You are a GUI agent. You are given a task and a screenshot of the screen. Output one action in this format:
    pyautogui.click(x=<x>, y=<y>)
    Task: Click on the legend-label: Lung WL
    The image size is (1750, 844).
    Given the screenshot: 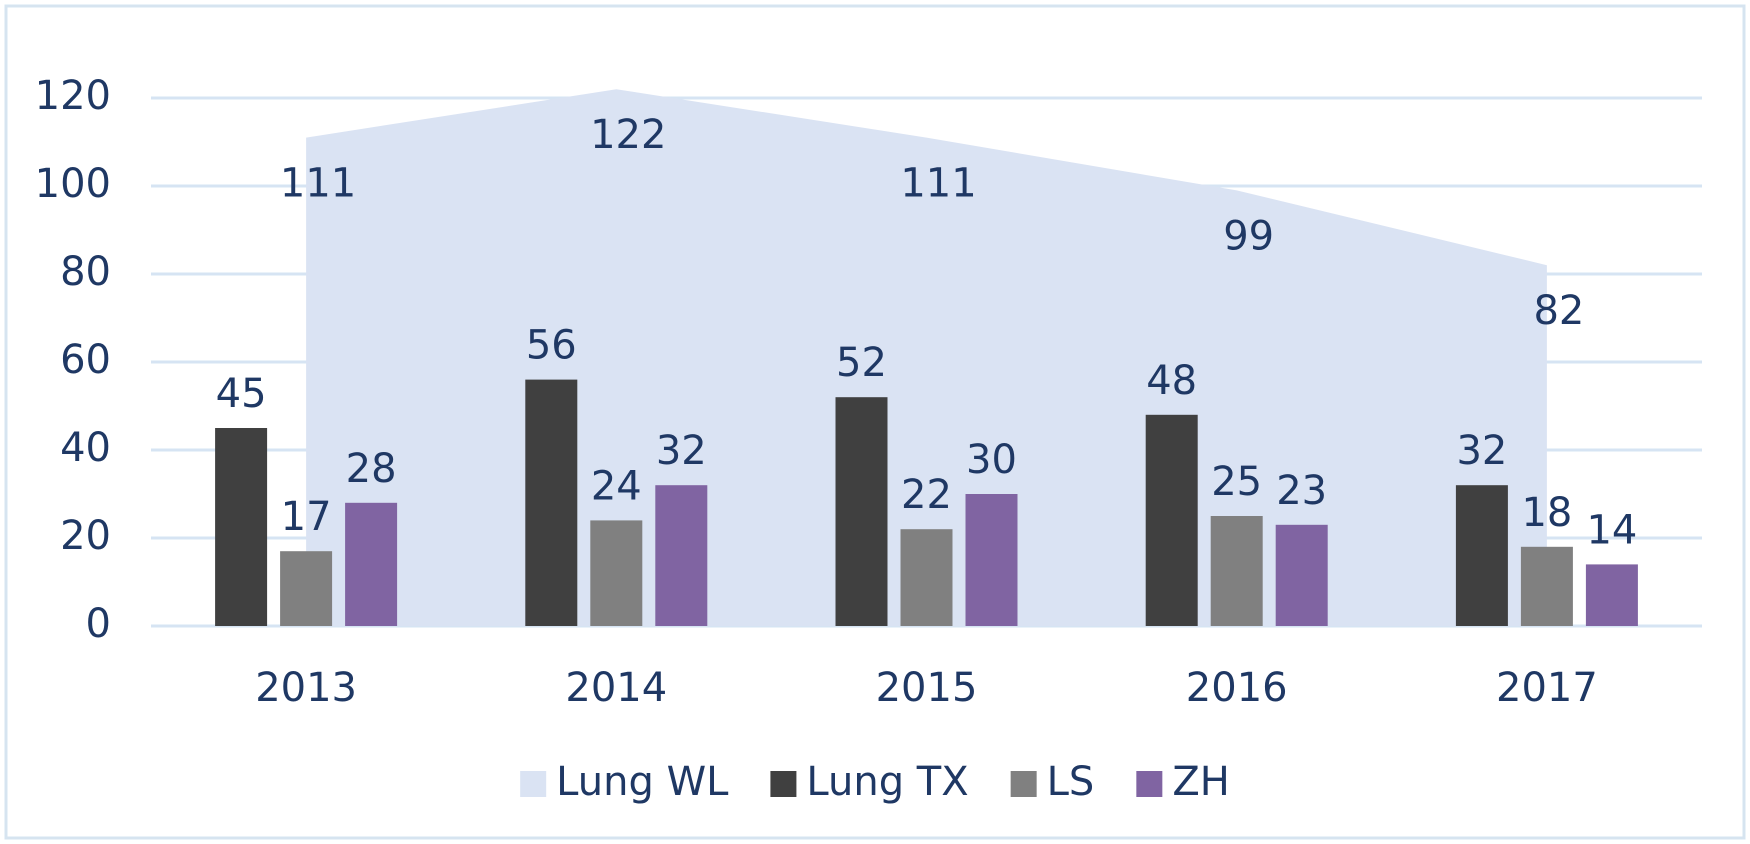 What is the action you would take?
    pyautogui.click(x=642, y=782)
    